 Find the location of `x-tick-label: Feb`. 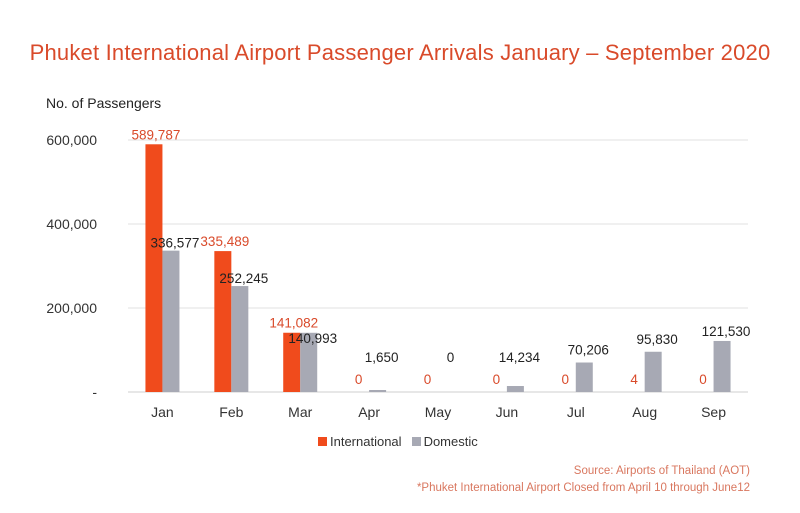

x-tick-label: Feb is located at coordinates (231, 412).